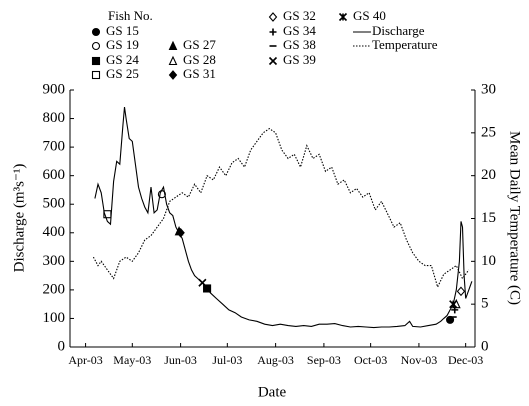 The image size is (529, 406). Describe the element at coordinates (299, 15) in the screenshot. I see `legend-label: GS 32` at that location.